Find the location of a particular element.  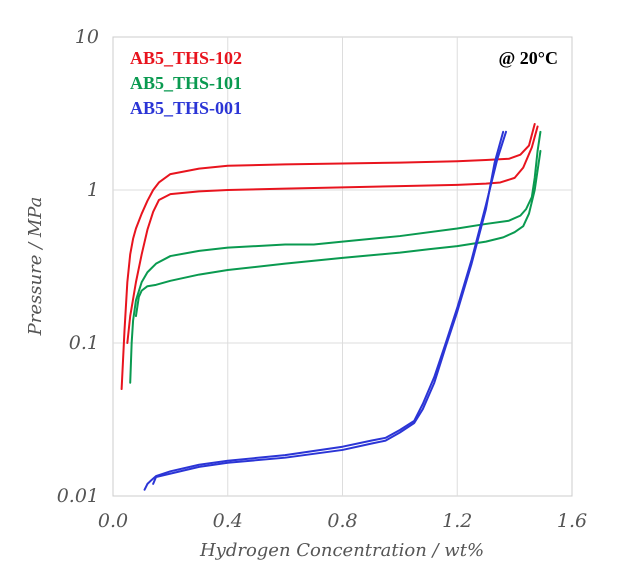

x-tick-label: 1.2 is located at coordinates (457, 521).